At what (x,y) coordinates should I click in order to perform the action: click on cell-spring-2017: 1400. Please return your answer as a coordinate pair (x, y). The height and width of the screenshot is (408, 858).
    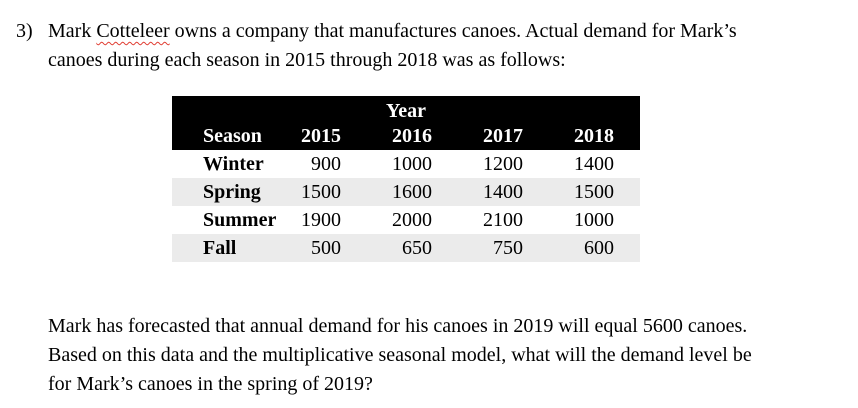
    Looking at the image, I should click on (503, 192).